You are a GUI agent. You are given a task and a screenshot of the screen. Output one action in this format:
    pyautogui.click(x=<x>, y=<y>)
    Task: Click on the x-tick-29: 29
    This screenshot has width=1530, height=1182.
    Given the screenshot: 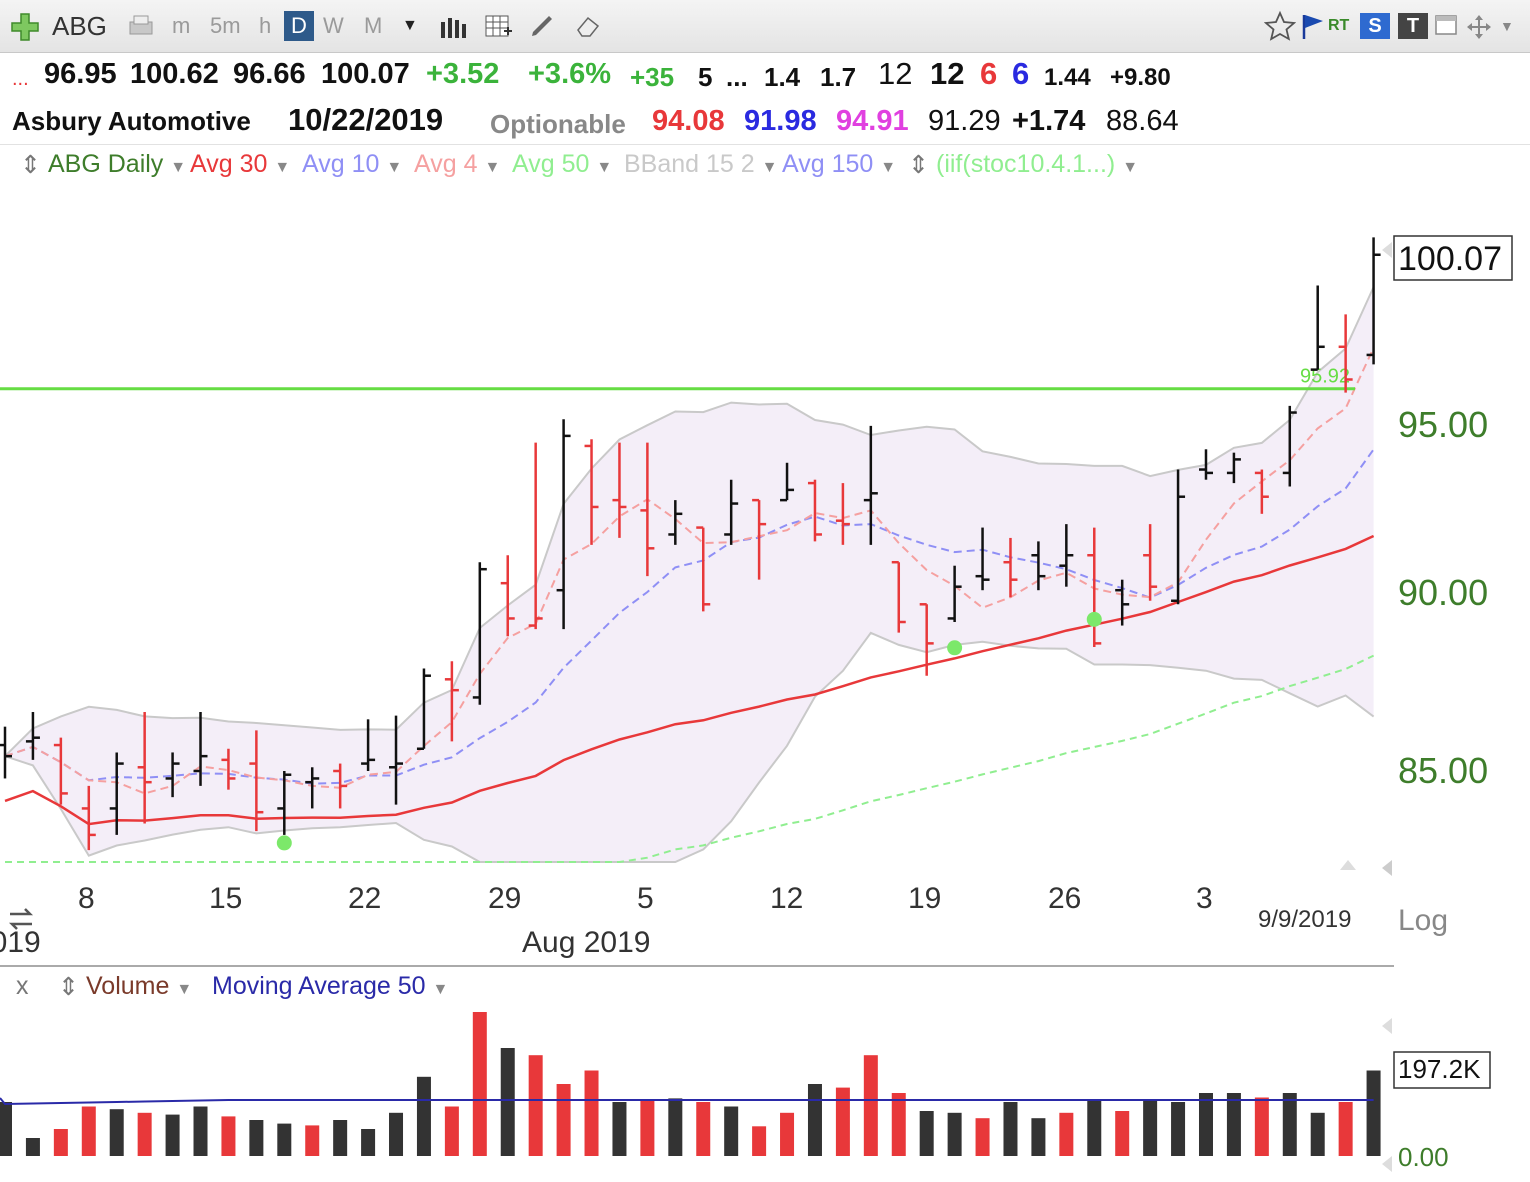 What is the action you would take?
    pyautogui.click(x=505, y=898)
    